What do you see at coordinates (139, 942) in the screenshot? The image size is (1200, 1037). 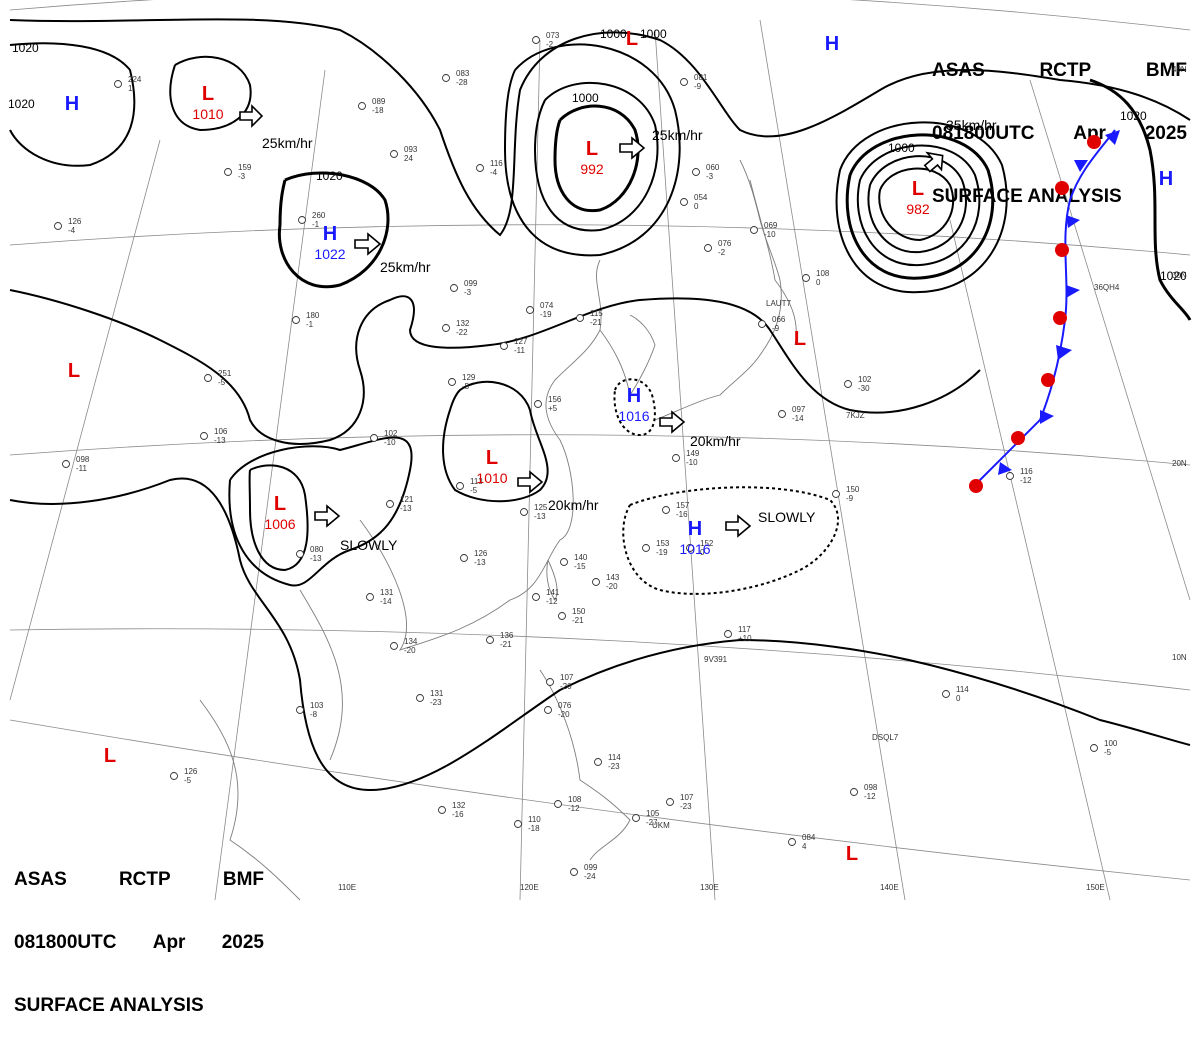 I see `footer-line-2: 081800UTC Apr 2025` at bounding box center [139, 942].